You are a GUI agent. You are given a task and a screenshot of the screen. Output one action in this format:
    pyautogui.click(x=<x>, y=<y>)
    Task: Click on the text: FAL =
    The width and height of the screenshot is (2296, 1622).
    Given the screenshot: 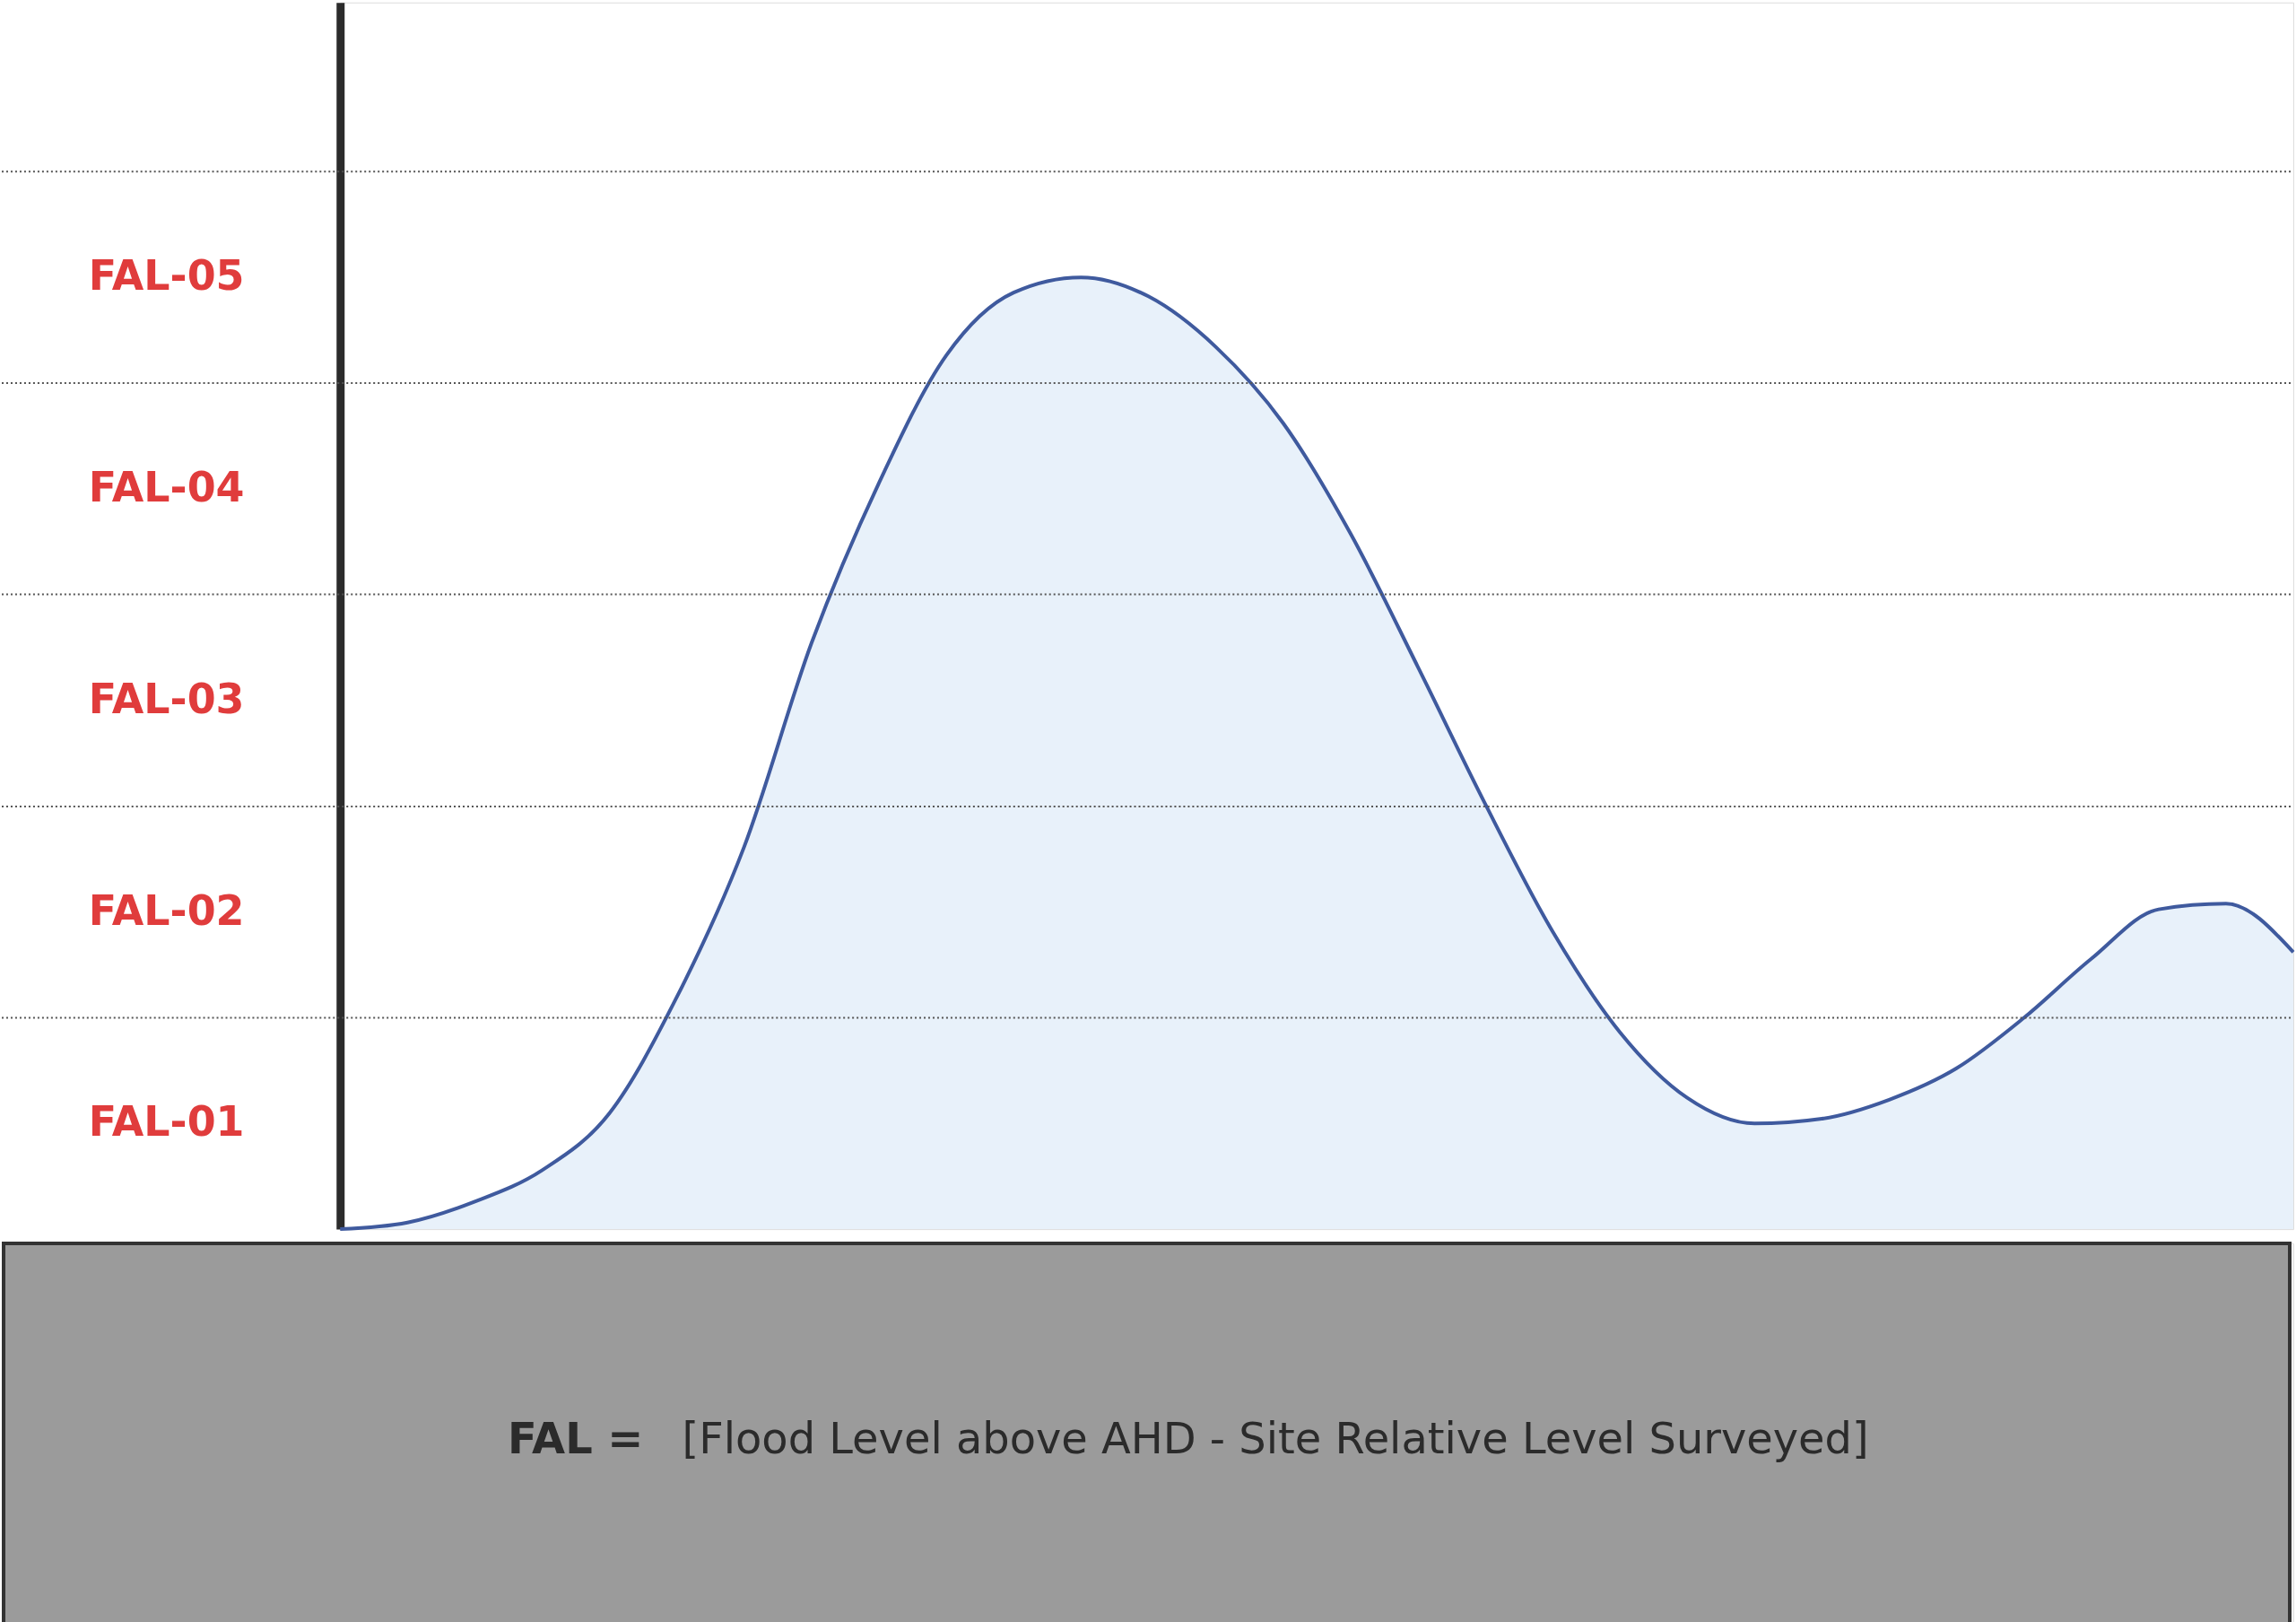 What is the action you would take?
    pyautogui.click(x=575, y=1438)
    